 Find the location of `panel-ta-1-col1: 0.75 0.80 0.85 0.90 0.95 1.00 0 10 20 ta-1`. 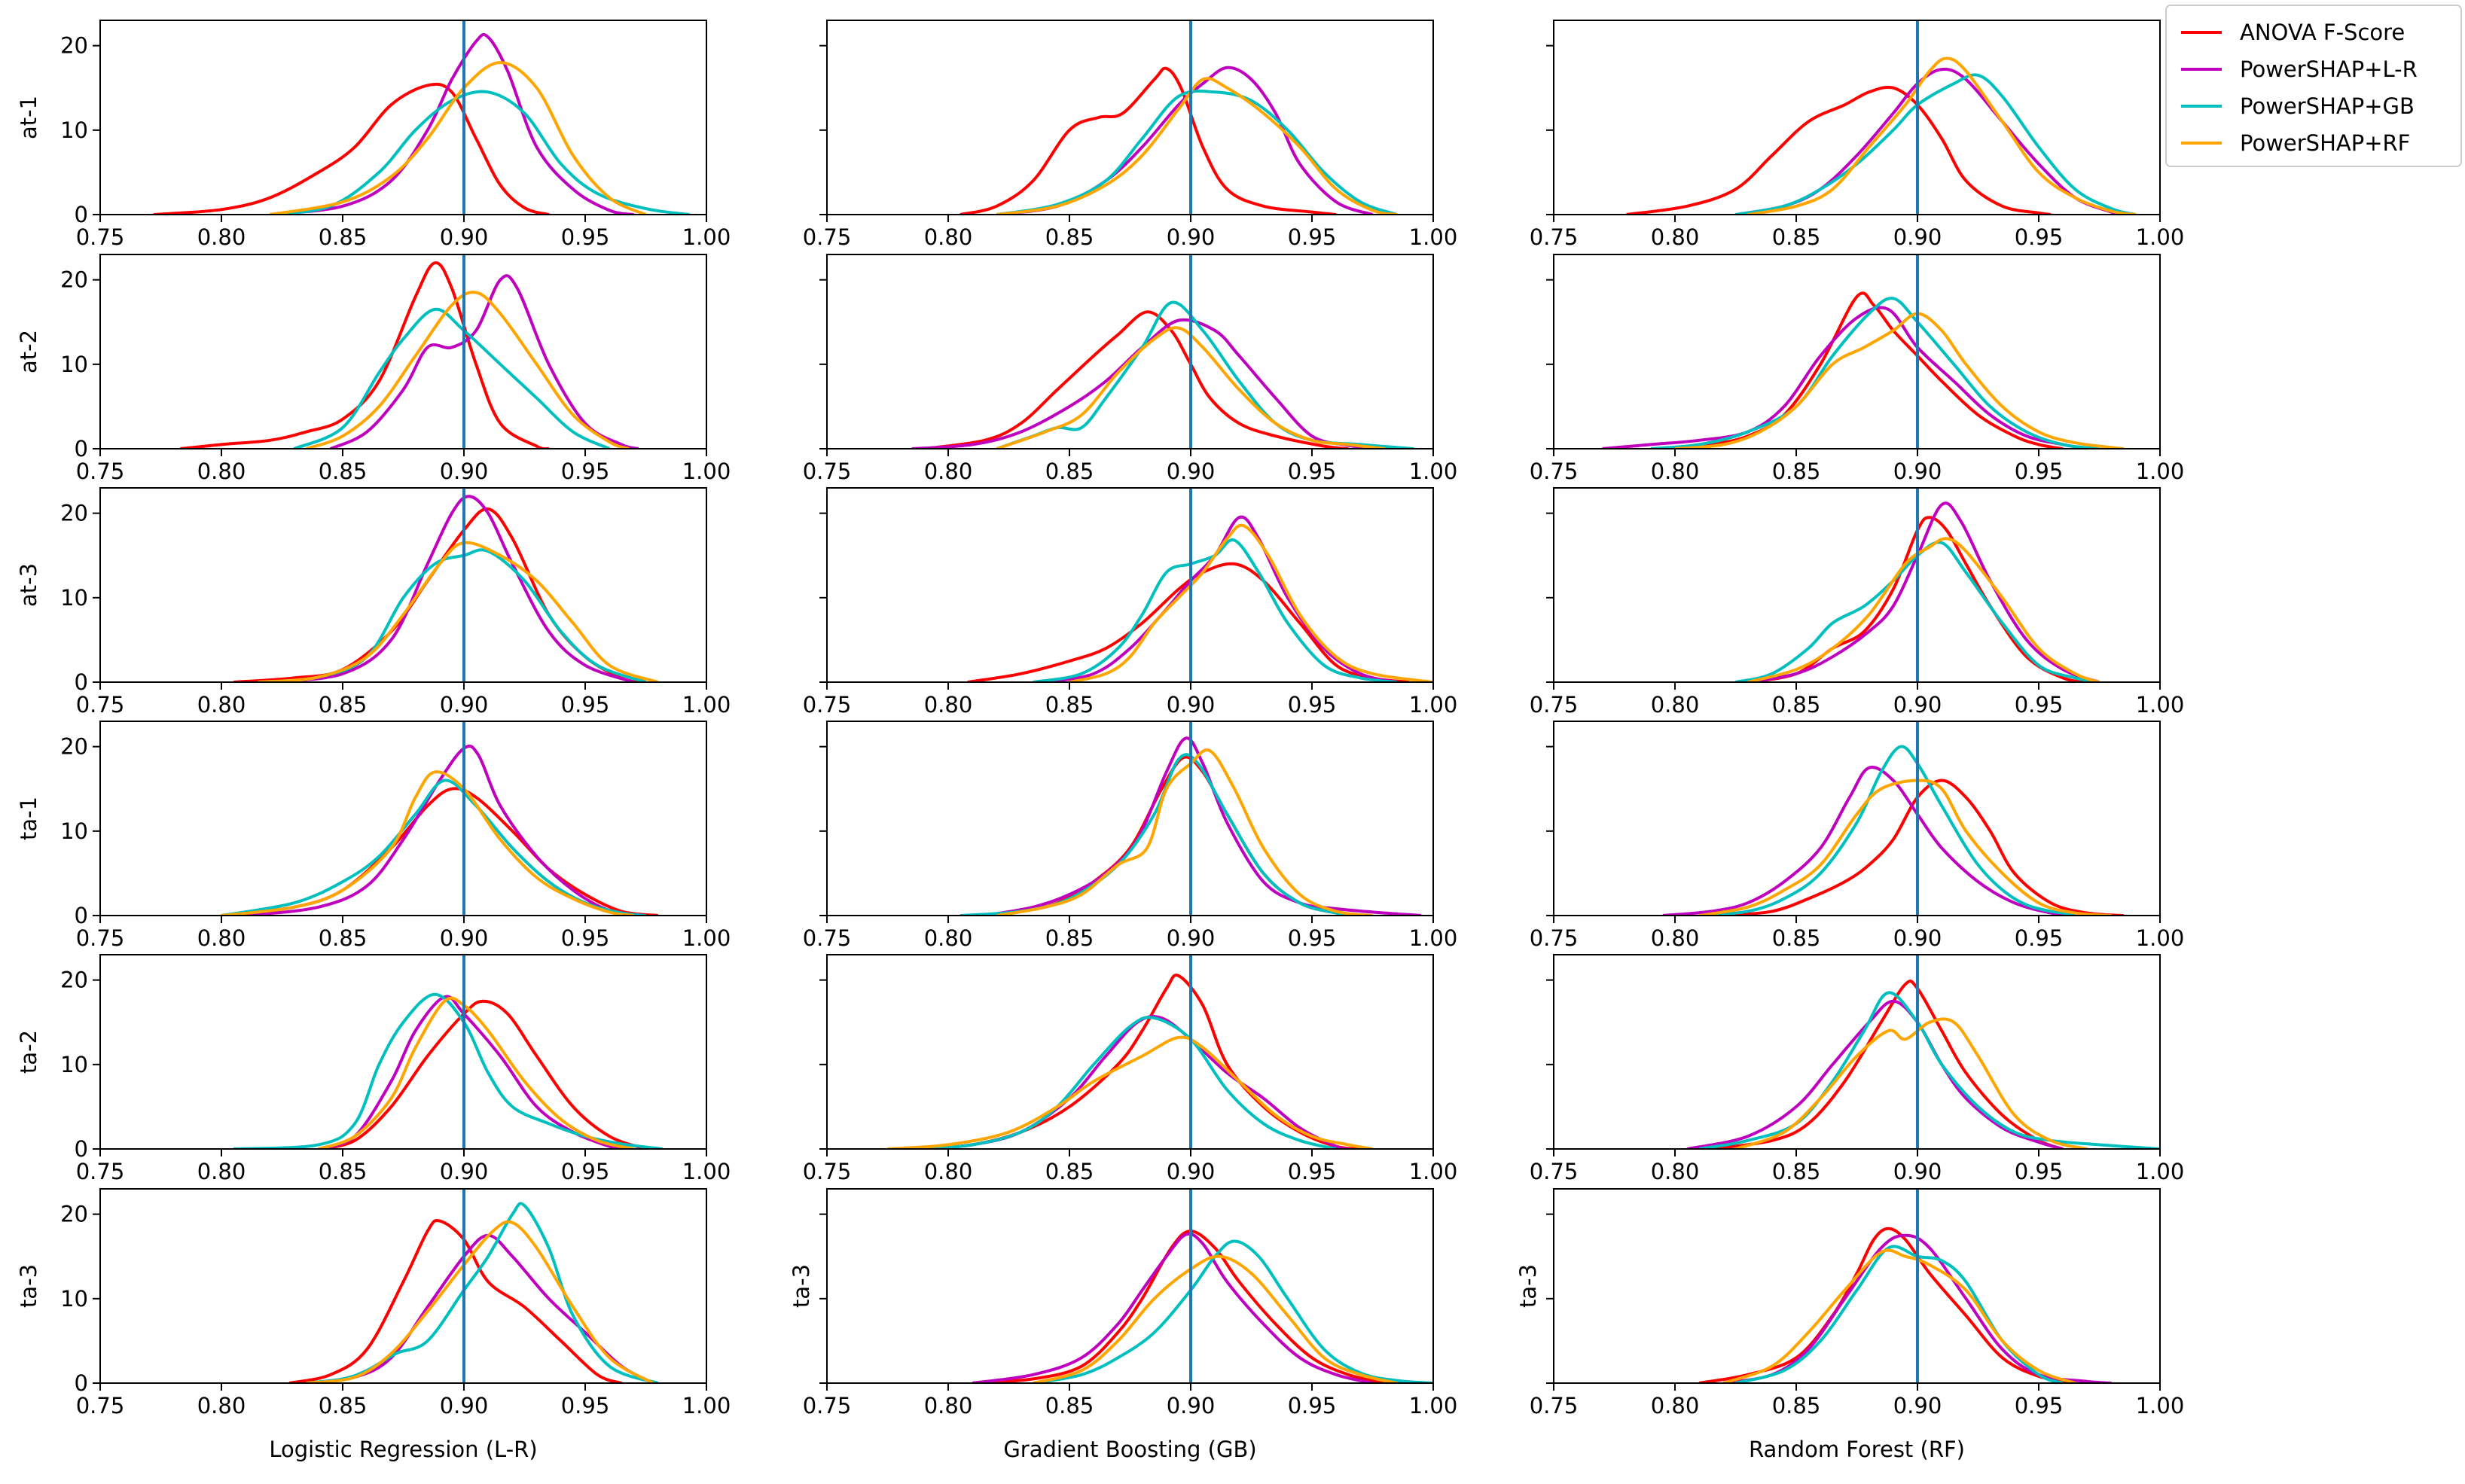

panel-ta-1-col1: 0.75 0.80 0.85 0.90 0.95 1.00 0 10 20 ta-1 is located at coordinates (373, 836).